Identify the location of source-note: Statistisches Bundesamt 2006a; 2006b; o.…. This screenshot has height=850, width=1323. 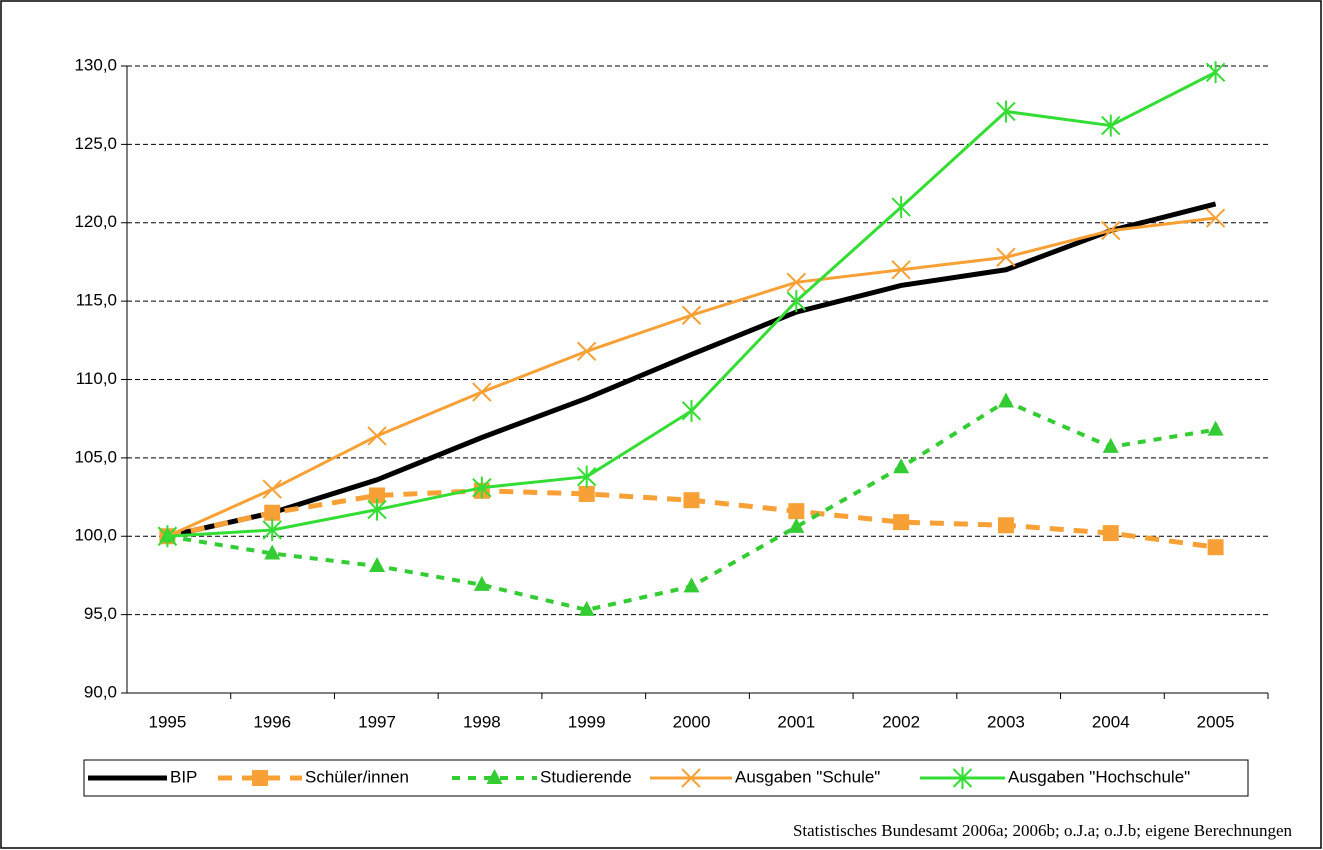
(1043, 830).